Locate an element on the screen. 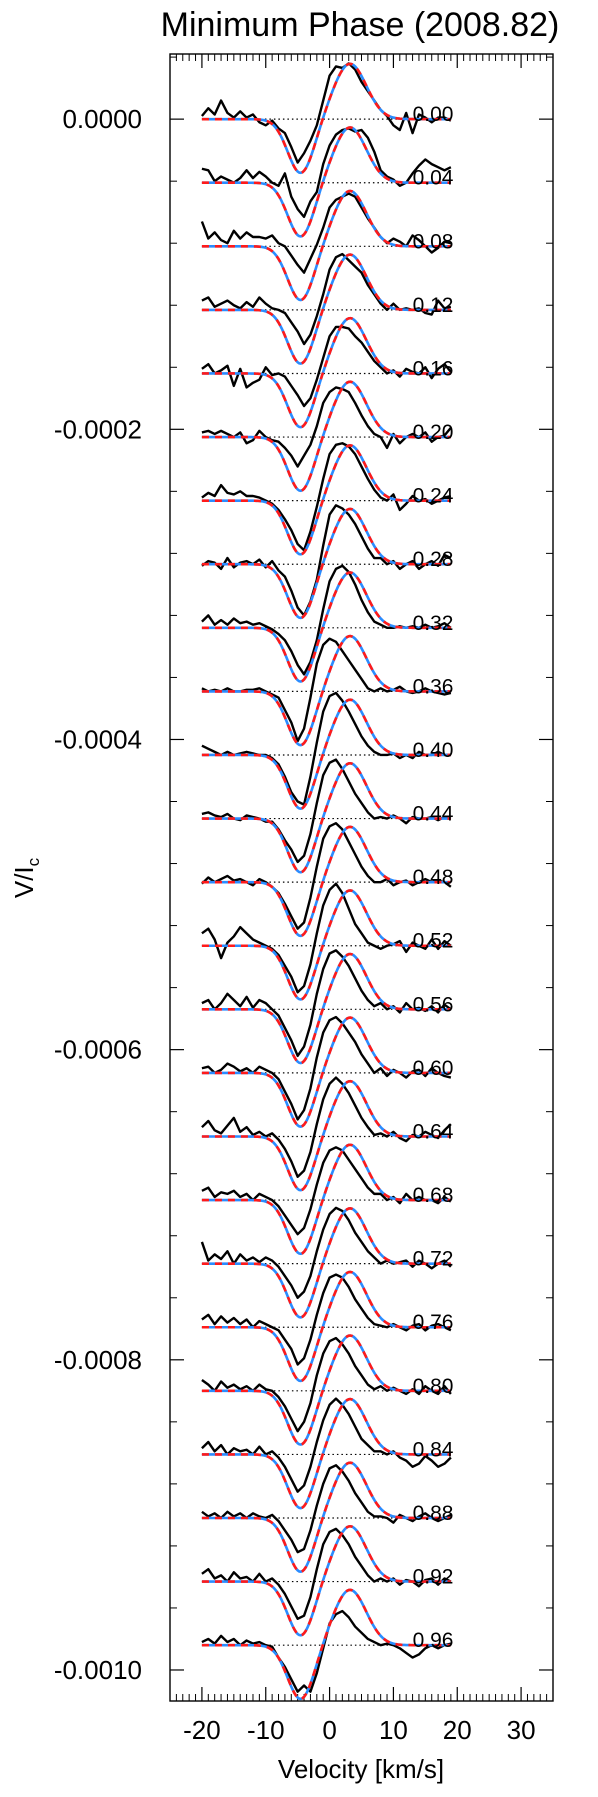  phase-label: 0.36 is located at coordinates (433, 686).